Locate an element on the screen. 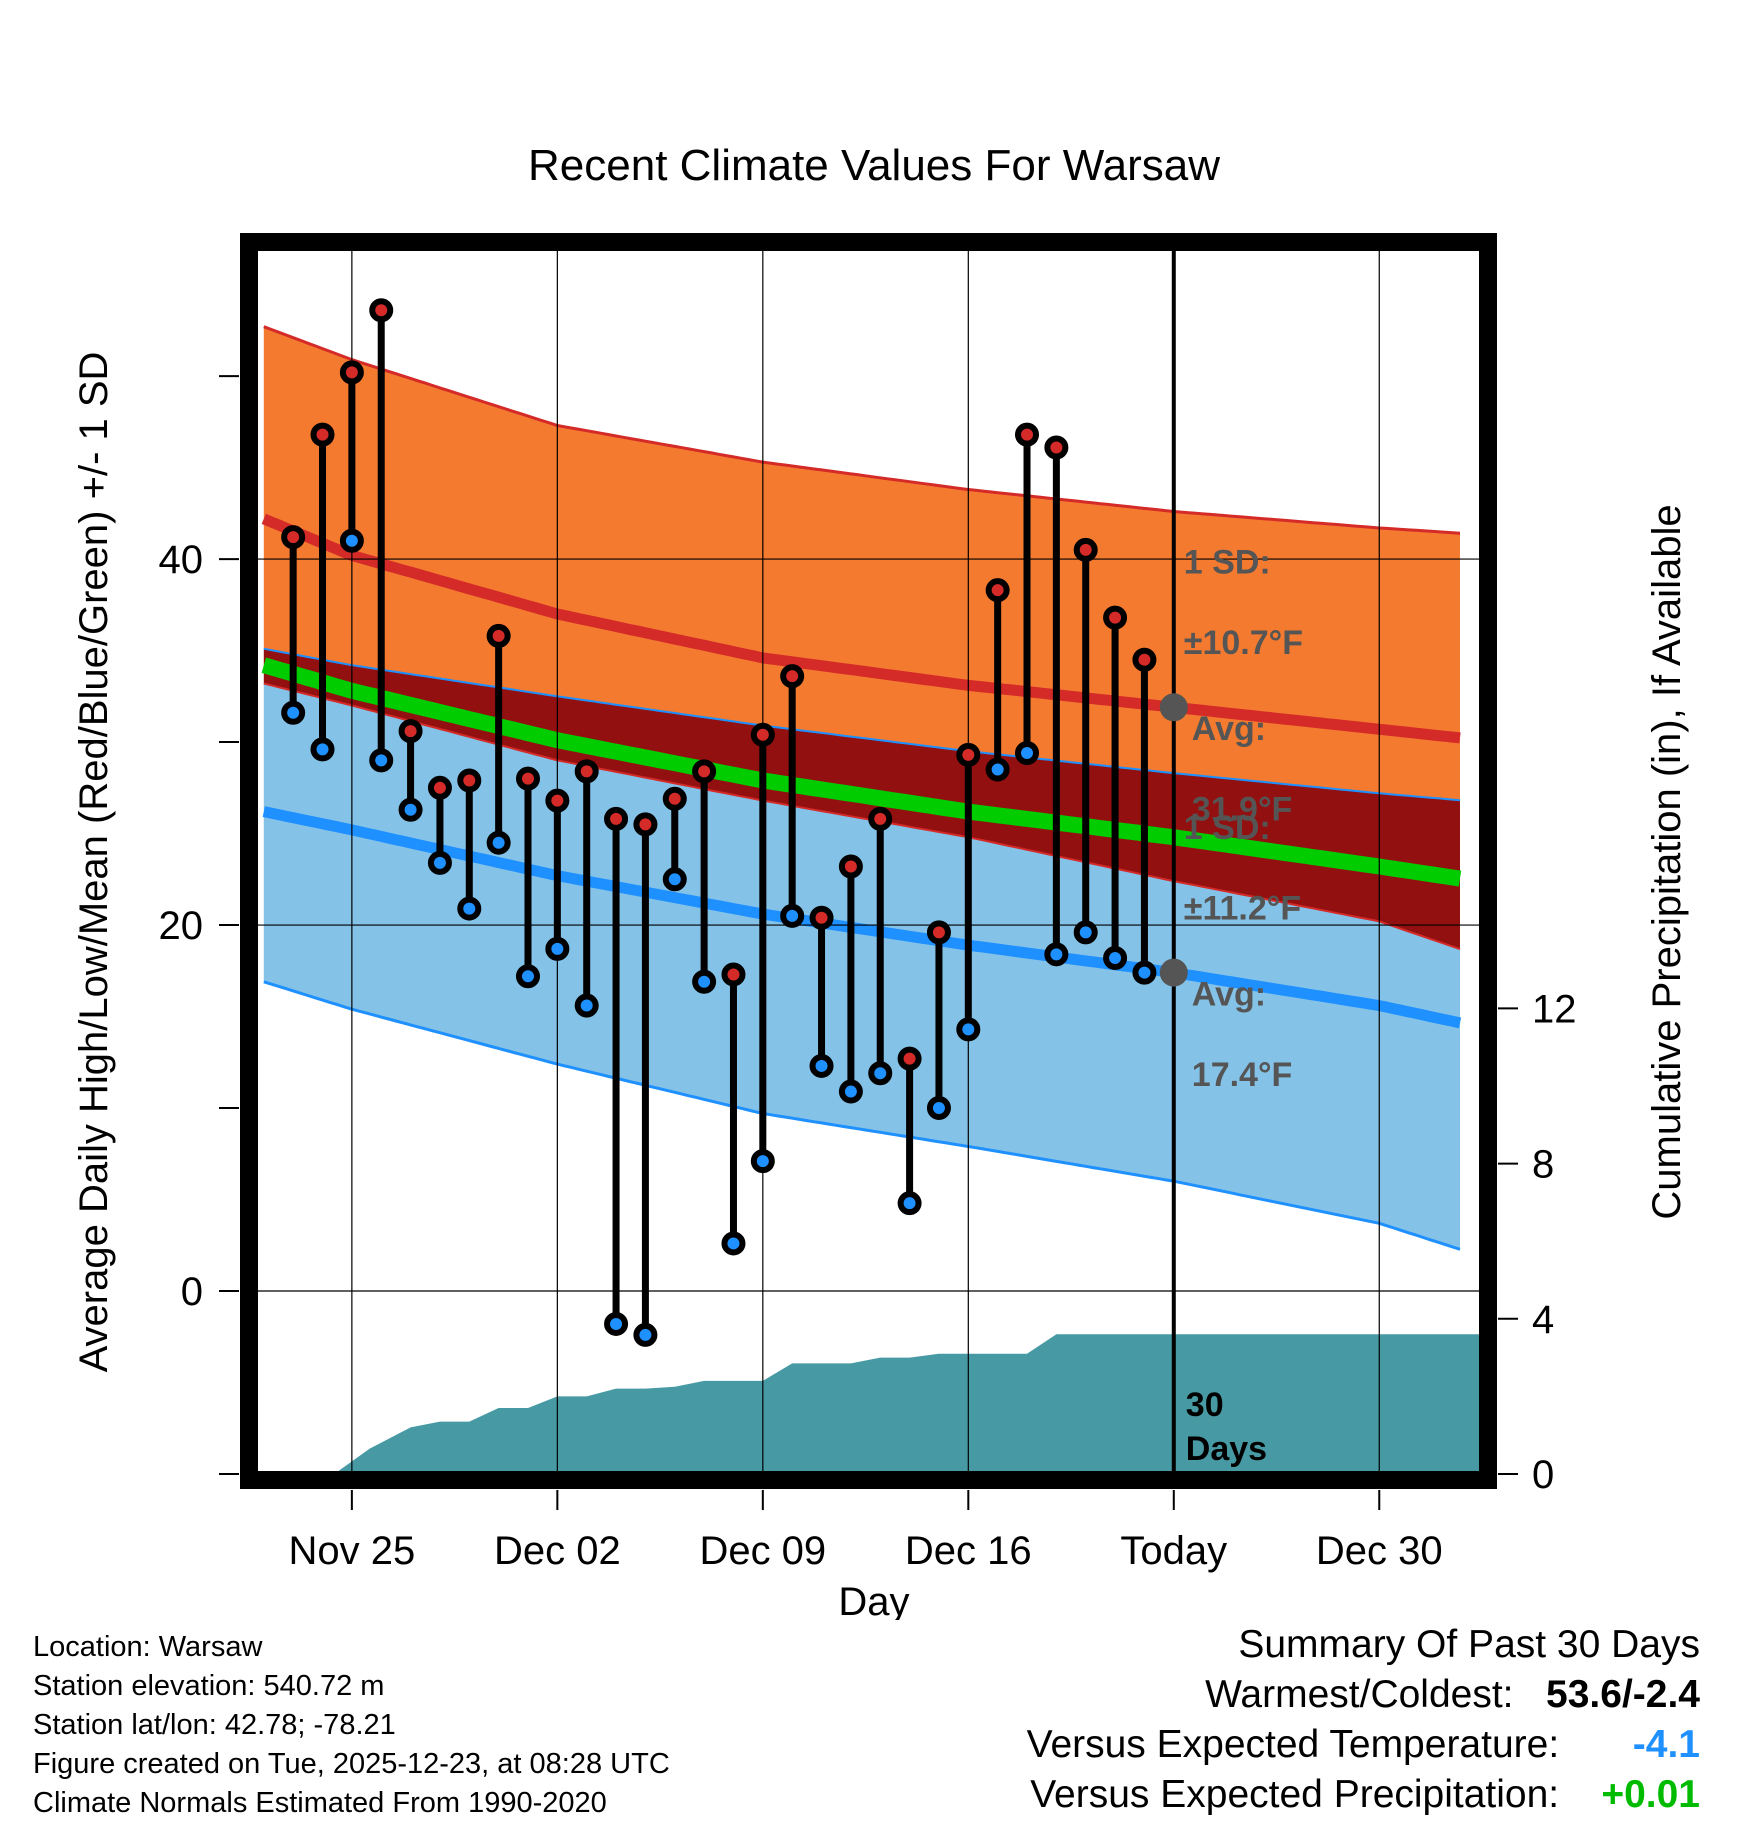  normals-text: Climate Normals Estimated From 1990-2020 is located at coordinates (320, 1803).